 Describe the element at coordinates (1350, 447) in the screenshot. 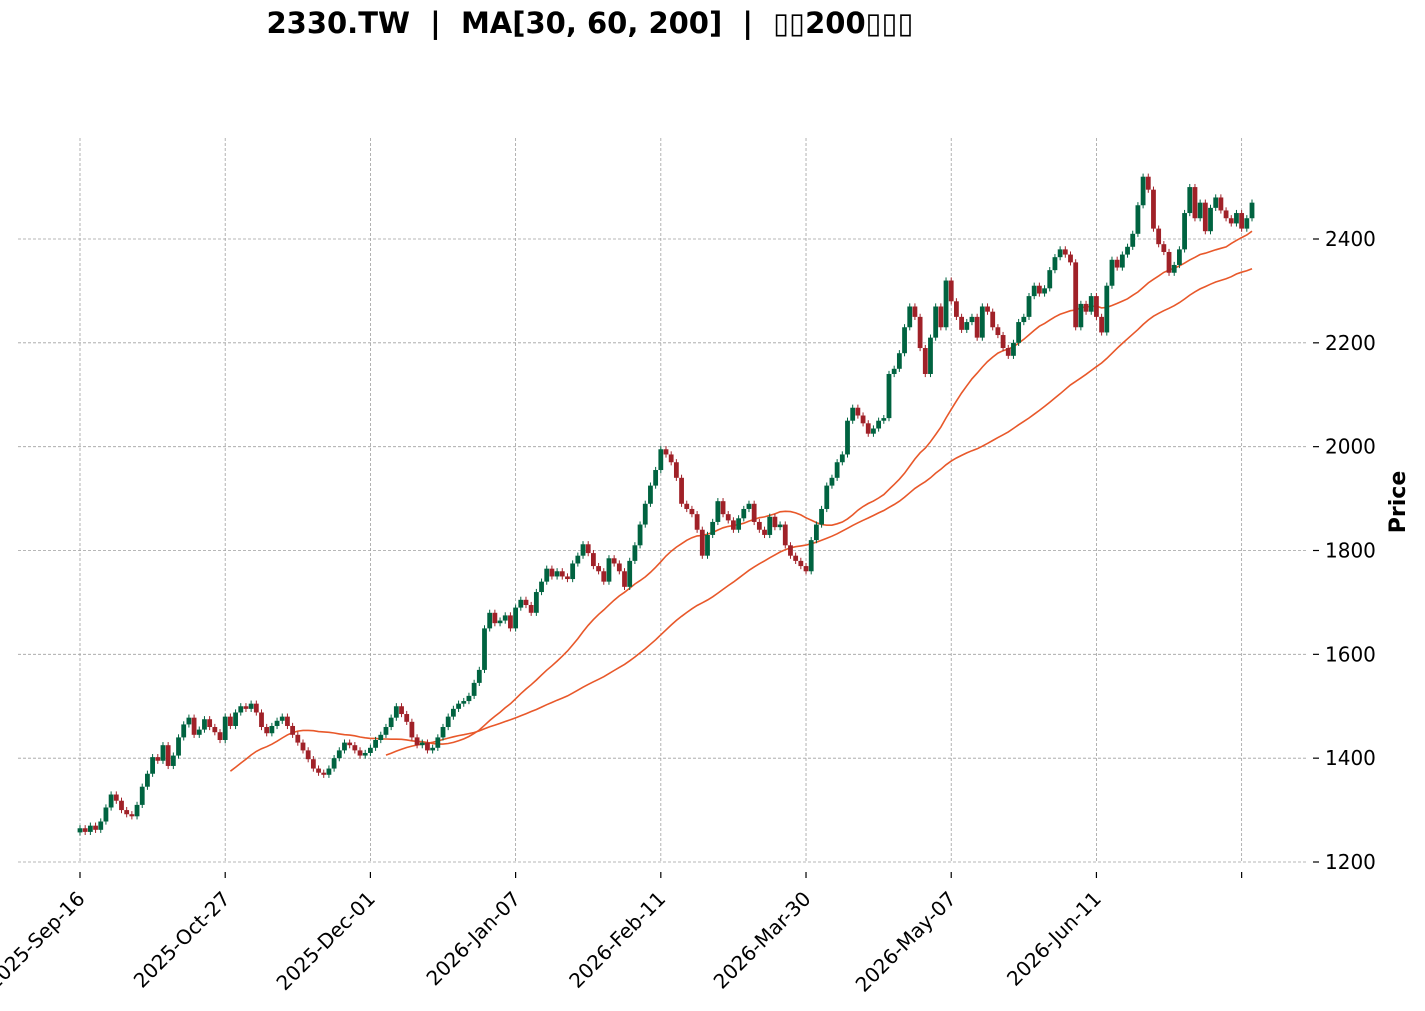

I see `y-tick-label: 2000` at that location.